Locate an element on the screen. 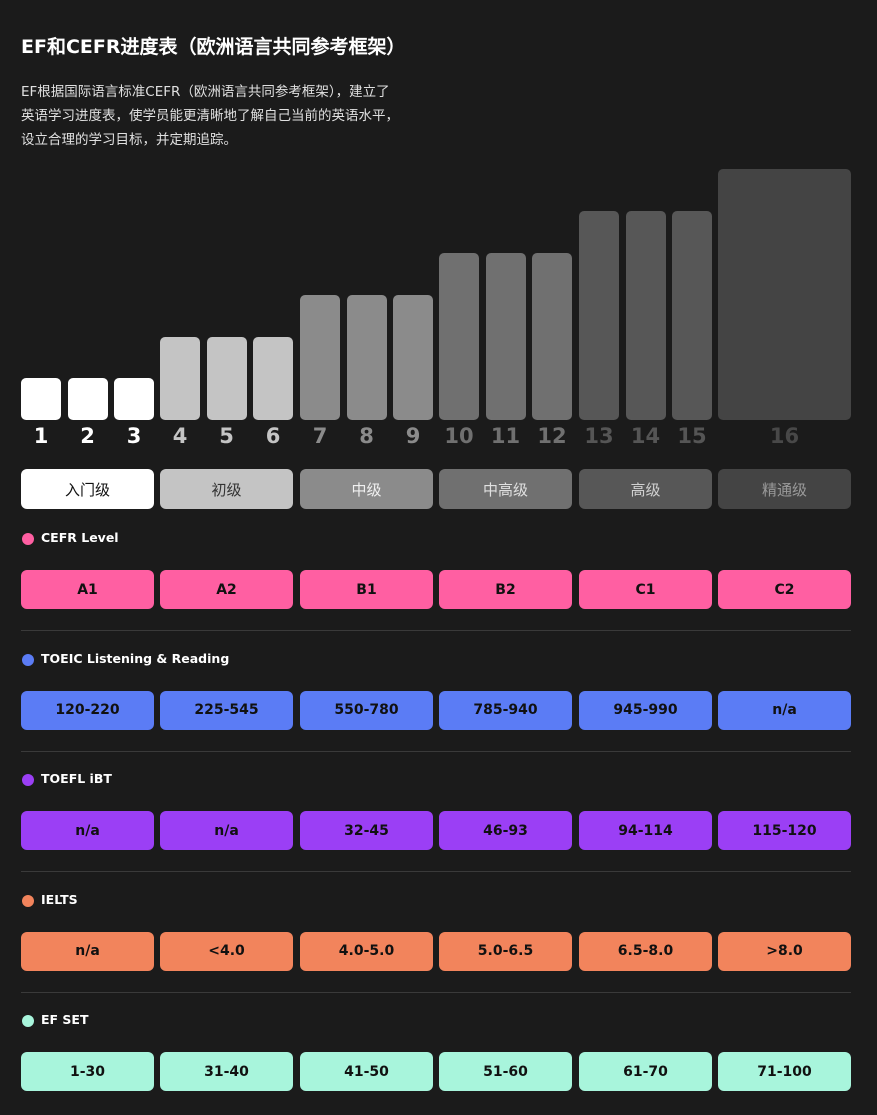 This screenshot has height=1115, width=877. group-label: 中级 is located at coordinates (366, 489).